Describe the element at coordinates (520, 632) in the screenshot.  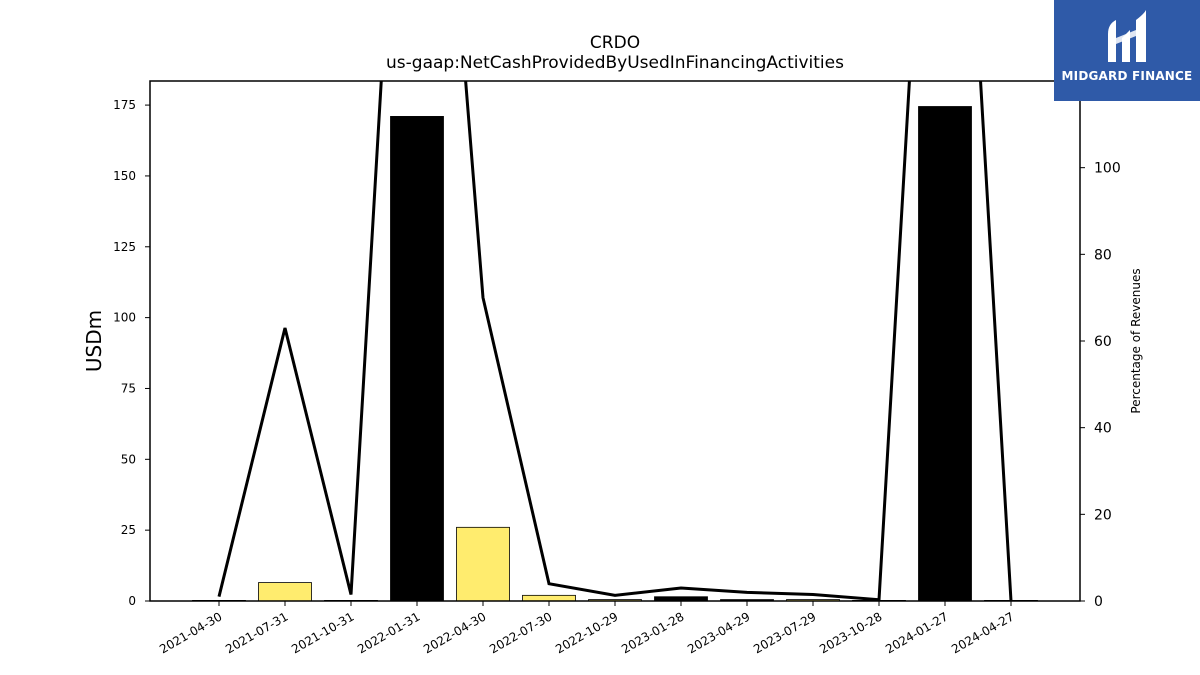
I see `x-tick-label: 2022-07-30` at that location.